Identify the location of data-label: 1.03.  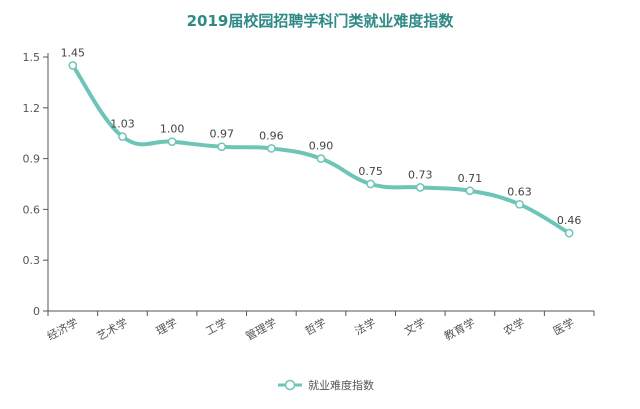
(122, 124).